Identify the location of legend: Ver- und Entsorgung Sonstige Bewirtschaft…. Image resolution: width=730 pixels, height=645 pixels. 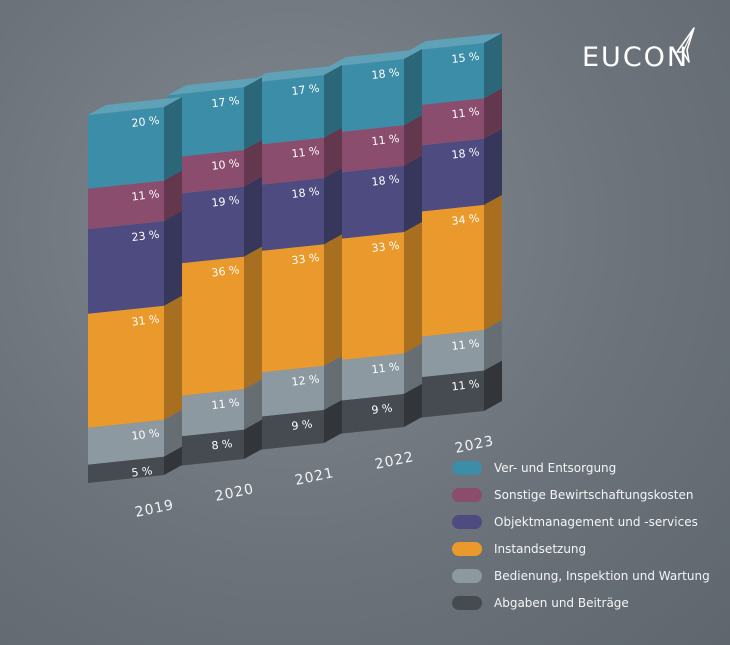
(587, 535).